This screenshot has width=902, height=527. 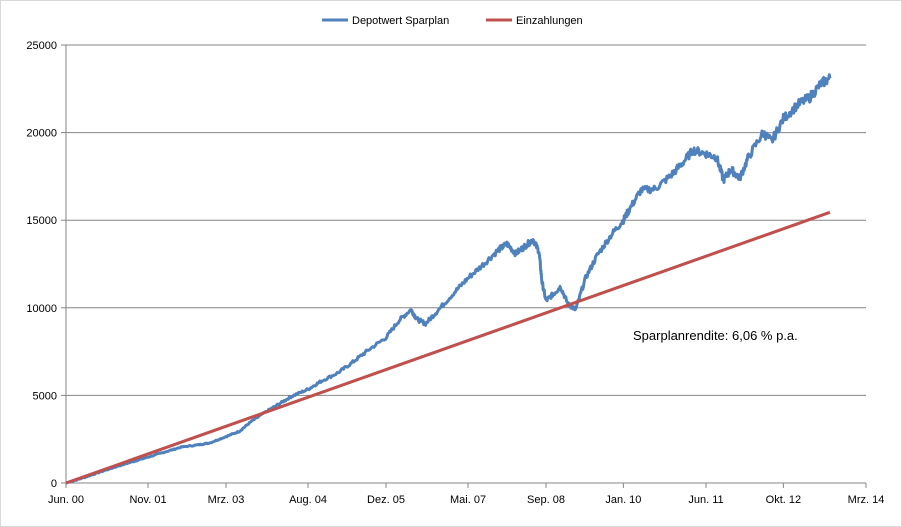 I want to click on legend: Depotwert Sparplan Einzahlungen, so click(x=452, y=21).